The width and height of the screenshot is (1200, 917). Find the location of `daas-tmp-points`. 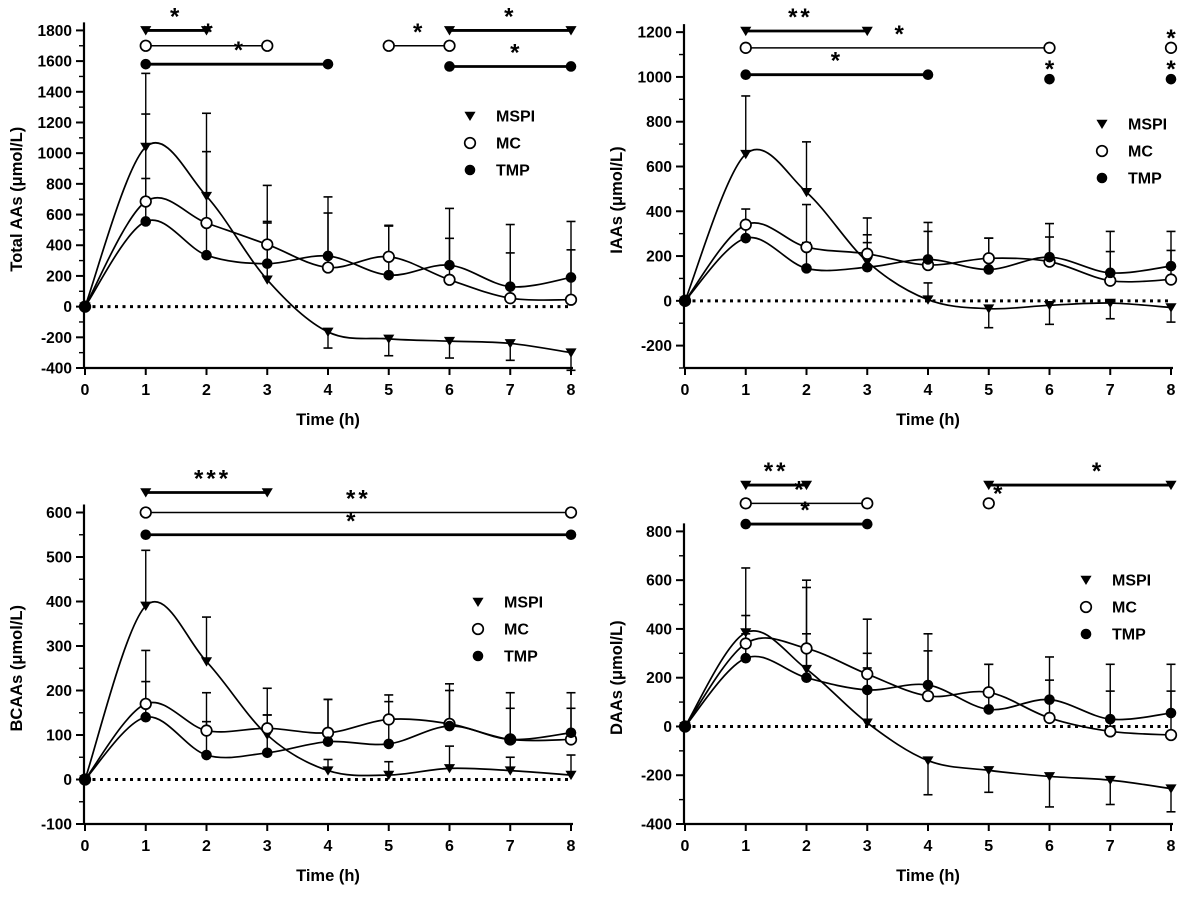

daas-tmp-points is located at coordinates (928, 692).